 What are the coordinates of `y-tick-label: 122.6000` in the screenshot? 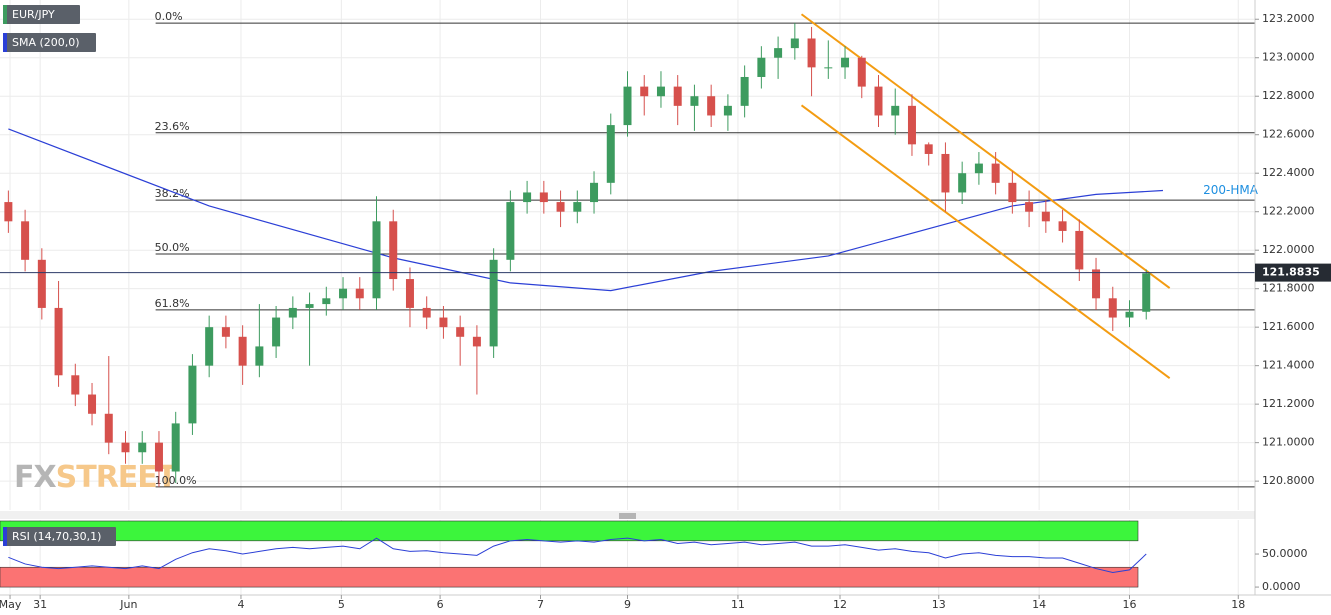 It's located at (1288, 134).